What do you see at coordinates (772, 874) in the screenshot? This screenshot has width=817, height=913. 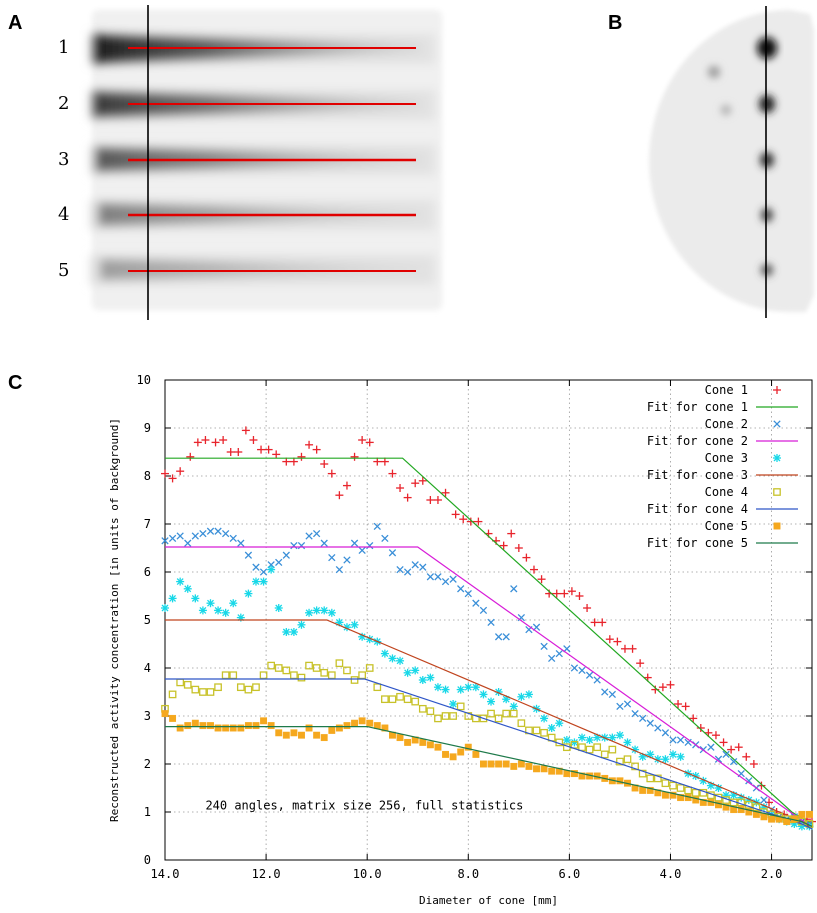 I see `x-tick-label: 2.0` at bounding box center [772, 874].